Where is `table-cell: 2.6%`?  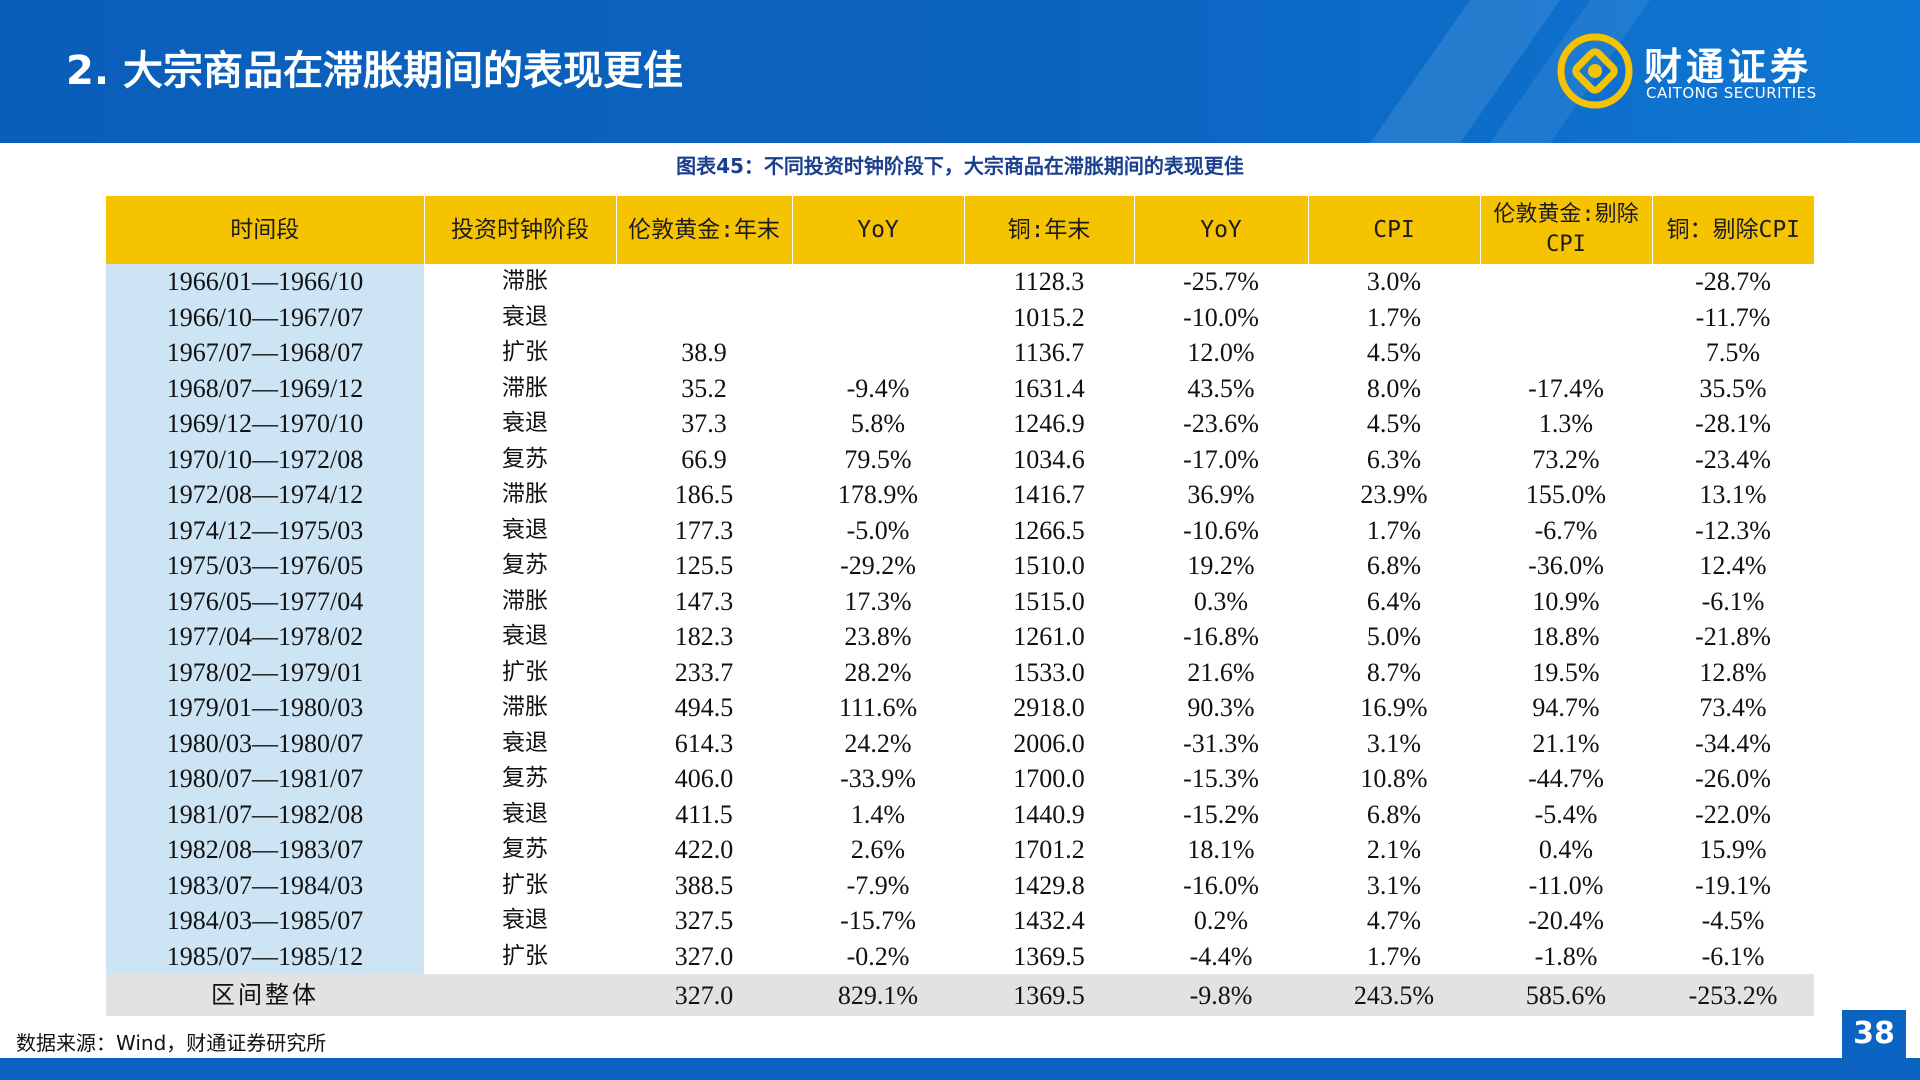
table-cell: 2.6% is located at coordinates (878, 850).